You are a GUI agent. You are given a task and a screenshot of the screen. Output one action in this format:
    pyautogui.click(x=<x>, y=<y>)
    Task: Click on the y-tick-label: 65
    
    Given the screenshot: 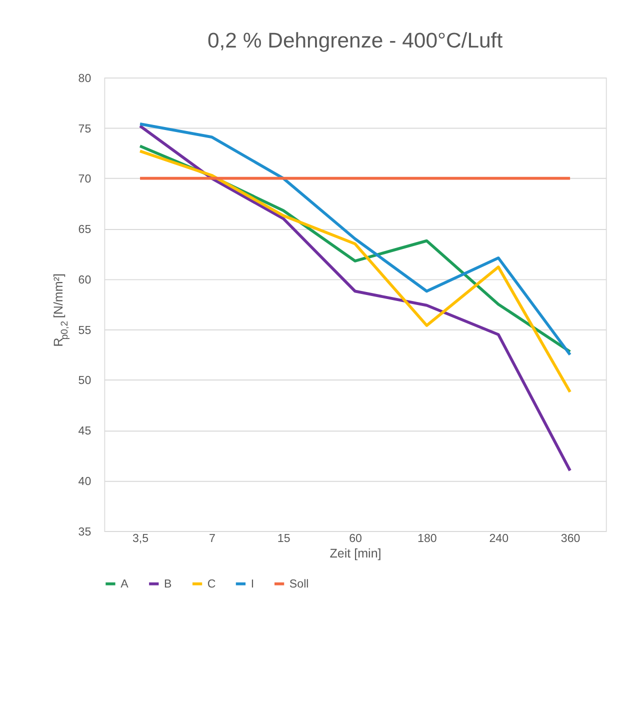 What is the action you would take?
    pyautogui.click(x=85, y=230)
    